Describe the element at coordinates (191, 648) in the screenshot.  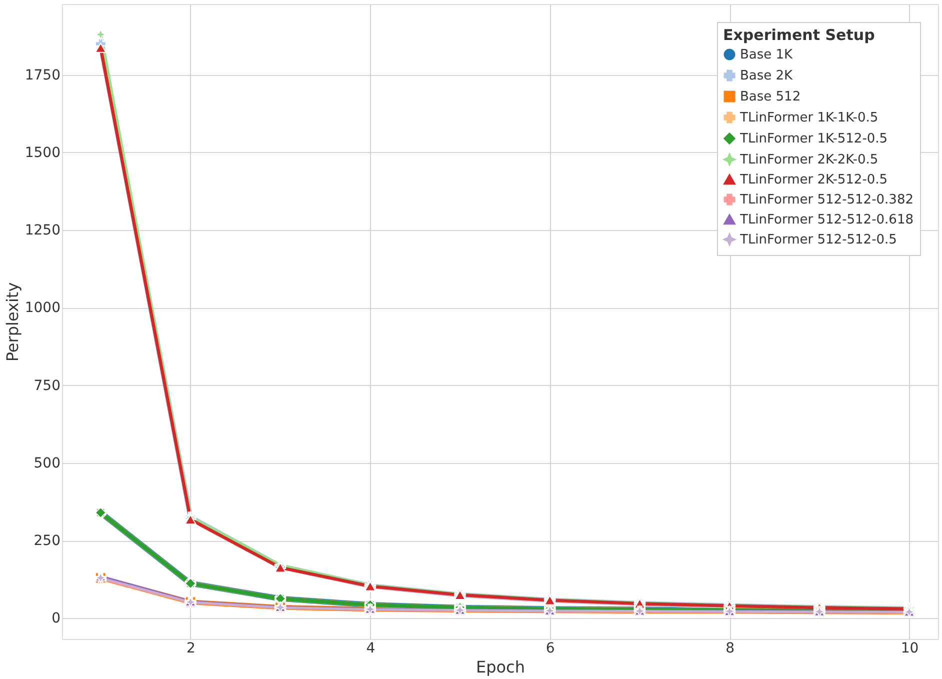
I see `x-tick-label: 2` at that location.